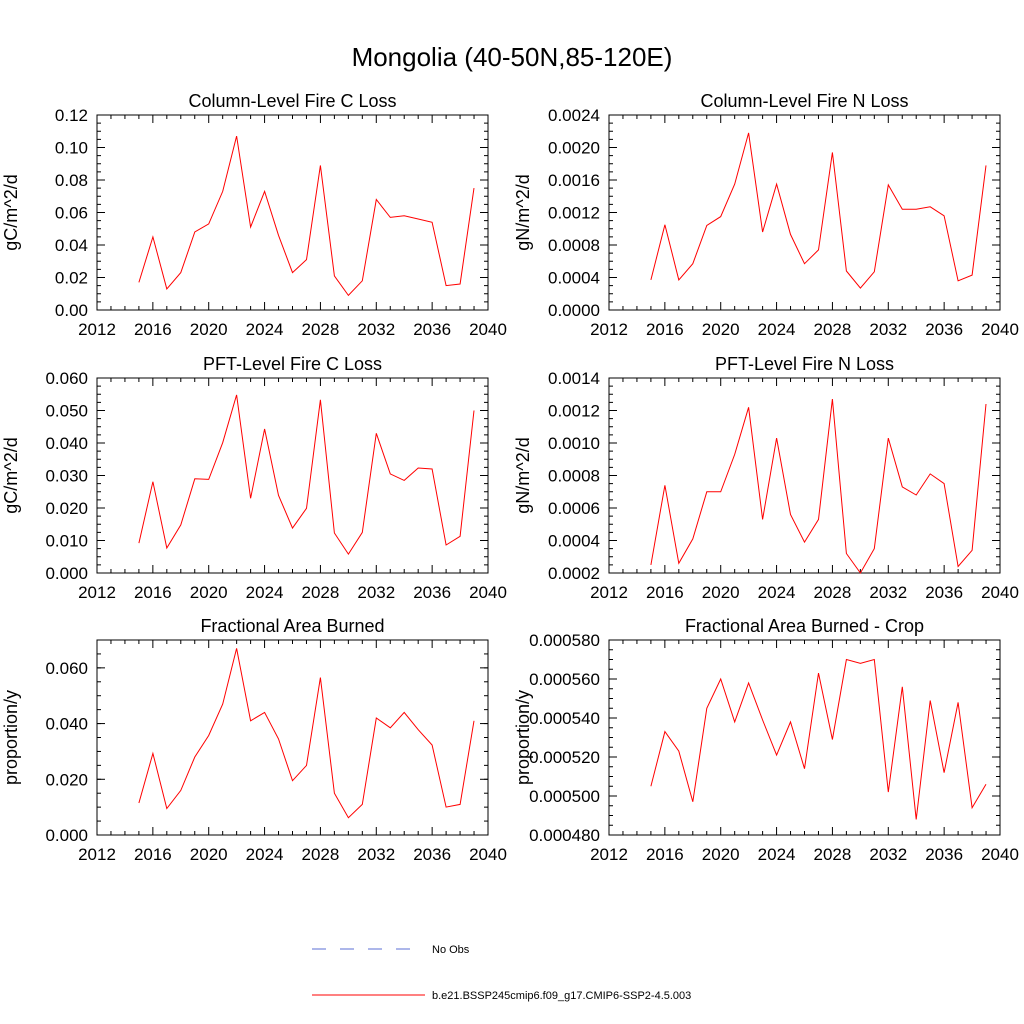 The width and height of the screenshot is (1024, 1024). Describe the element at coordinates (71, 180) in the screenshot. I see `y-tick-label: 0.08` at that location.